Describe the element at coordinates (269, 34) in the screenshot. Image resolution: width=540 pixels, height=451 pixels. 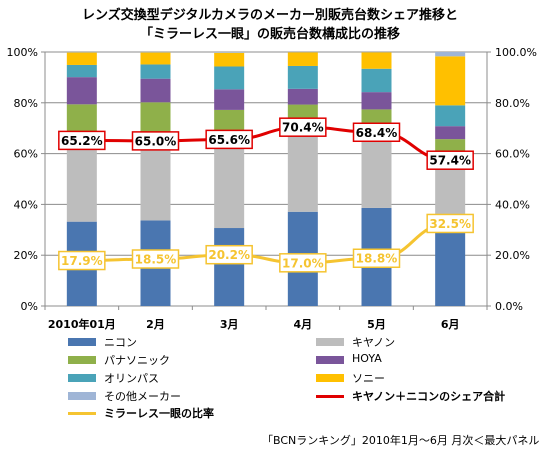
I see `chart-subtitle: 「ミラーレス一眼」の販売台数構成比の推移` at that location.